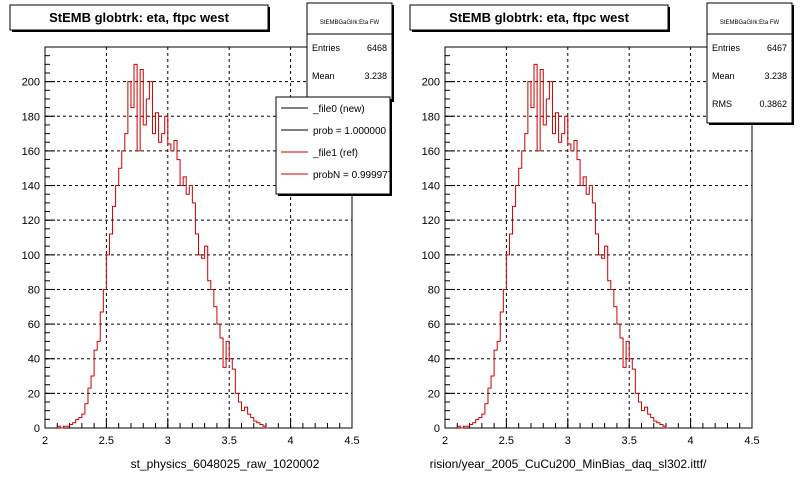  What do you see at coordinates (31, 256) in the screenshot?
I see `y-tick-label: 100` at bounding box center [31, 256].